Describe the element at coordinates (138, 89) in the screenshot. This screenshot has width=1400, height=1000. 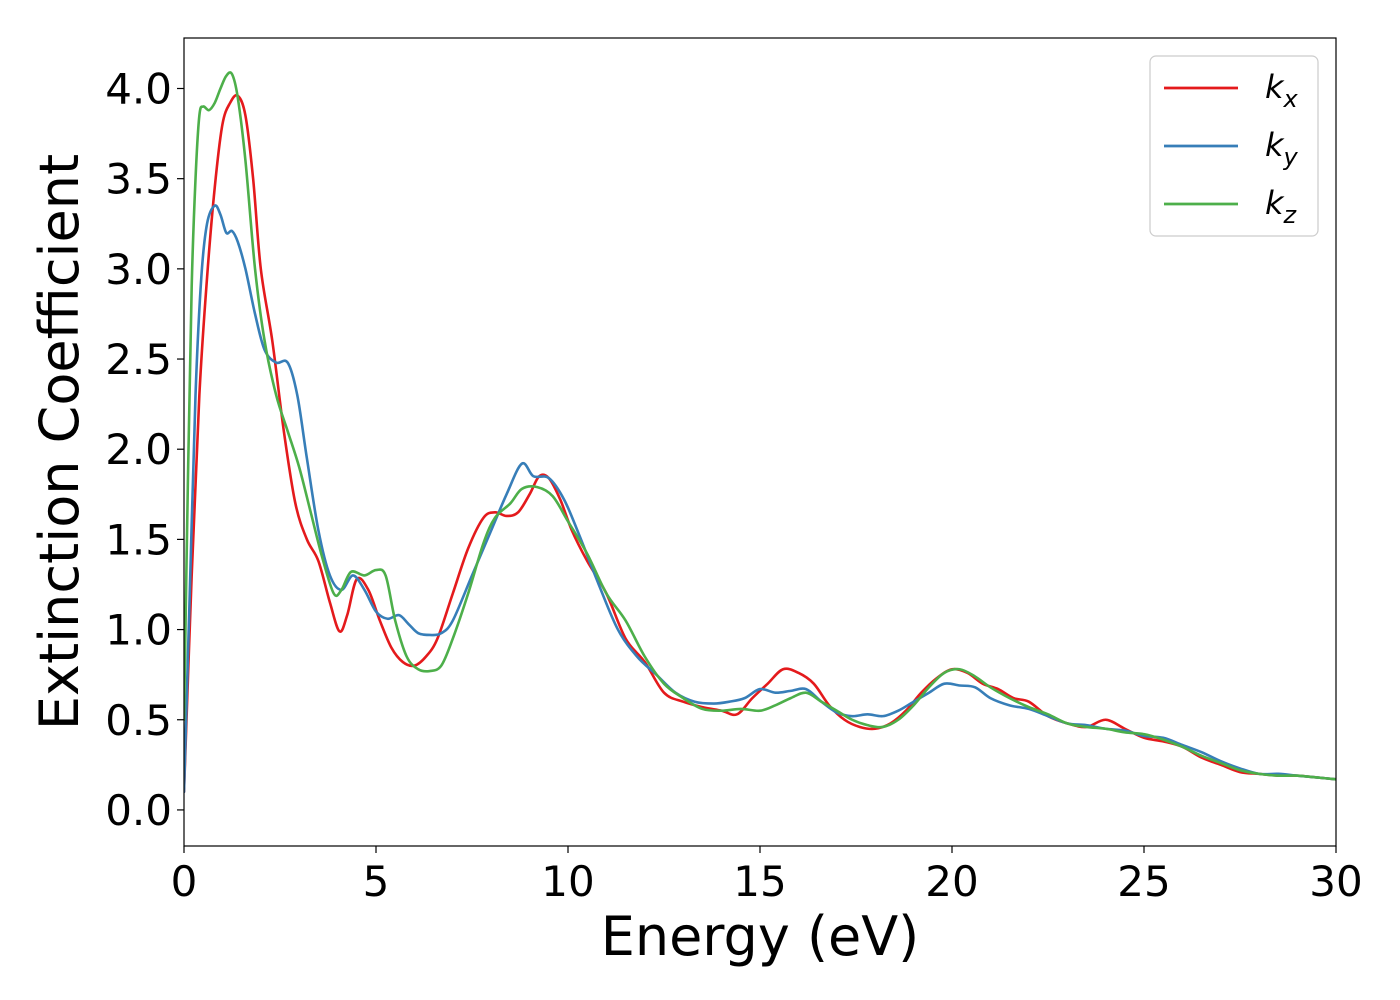
I see `y-tick-label: 4.0` at that location.